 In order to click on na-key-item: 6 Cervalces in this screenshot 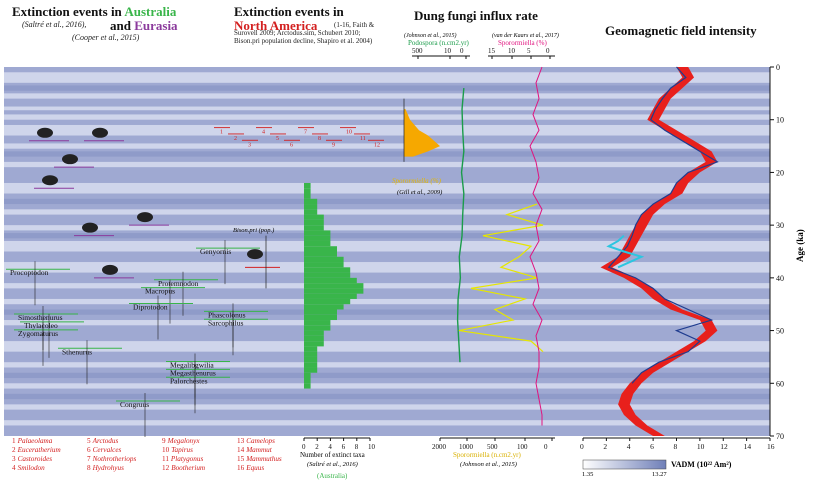, I will do `click(104, 450)`.